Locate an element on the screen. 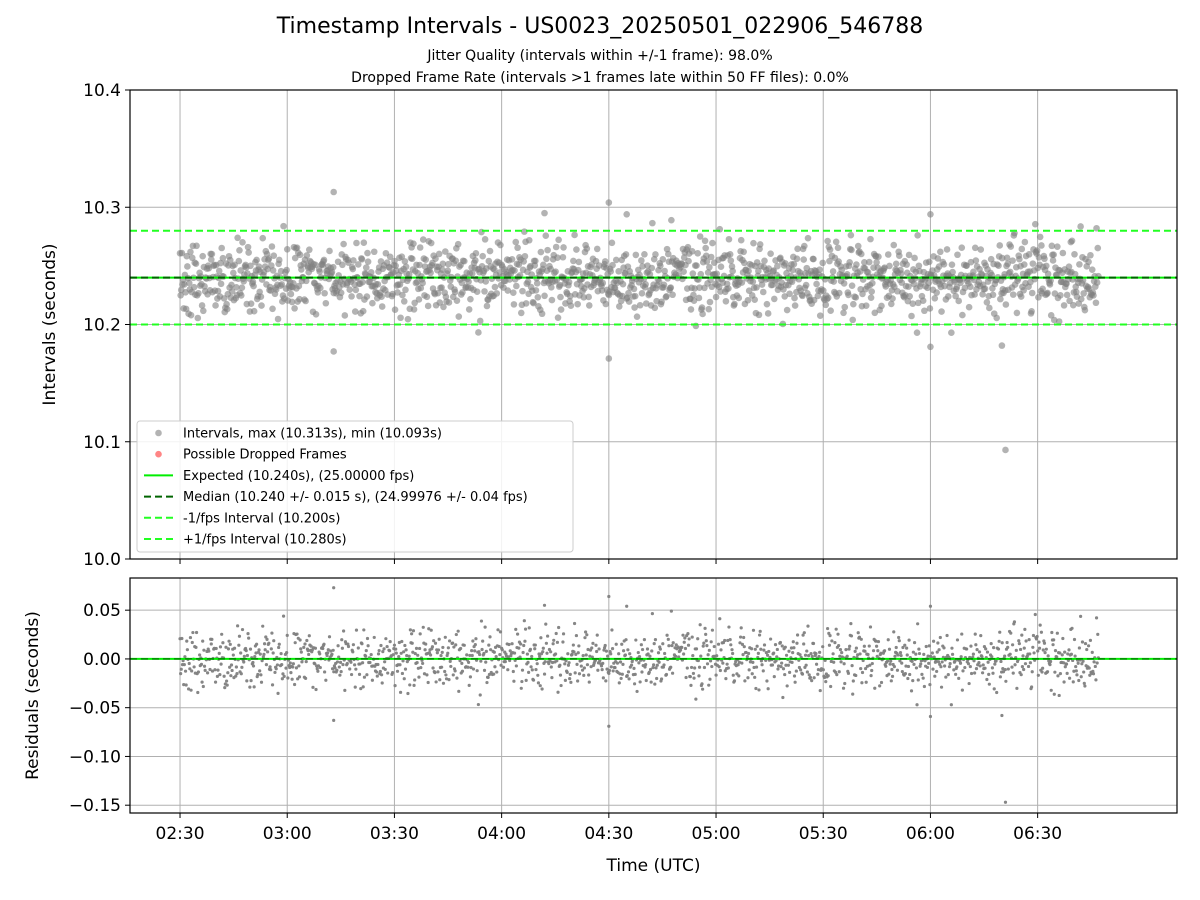 This screenshot has height=900, width=1200. legend-interval-marker is located at coordinates (158, 433).